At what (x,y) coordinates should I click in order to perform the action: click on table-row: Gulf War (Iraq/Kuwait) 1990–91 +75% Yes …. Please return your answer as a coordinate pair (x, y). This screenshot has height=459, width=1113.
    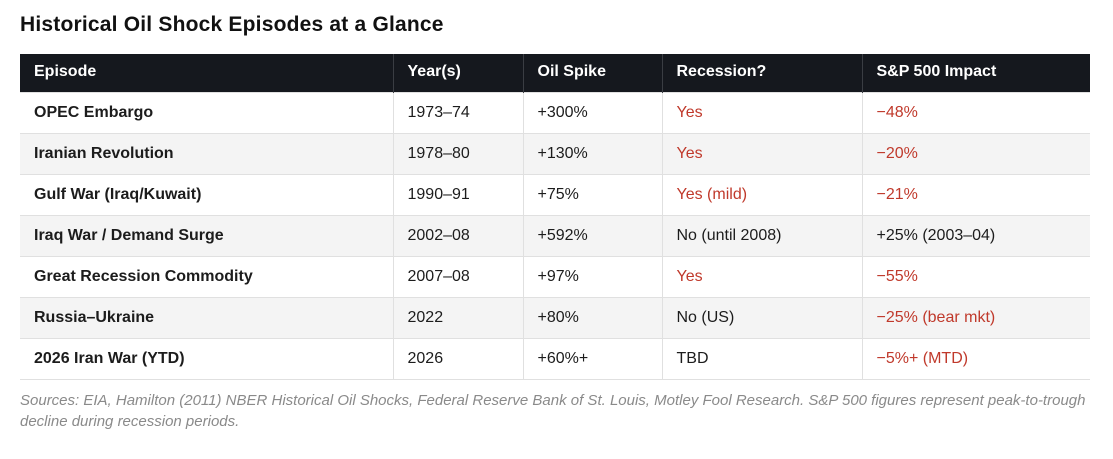
    Looking at the image, I should click on (555, 194).